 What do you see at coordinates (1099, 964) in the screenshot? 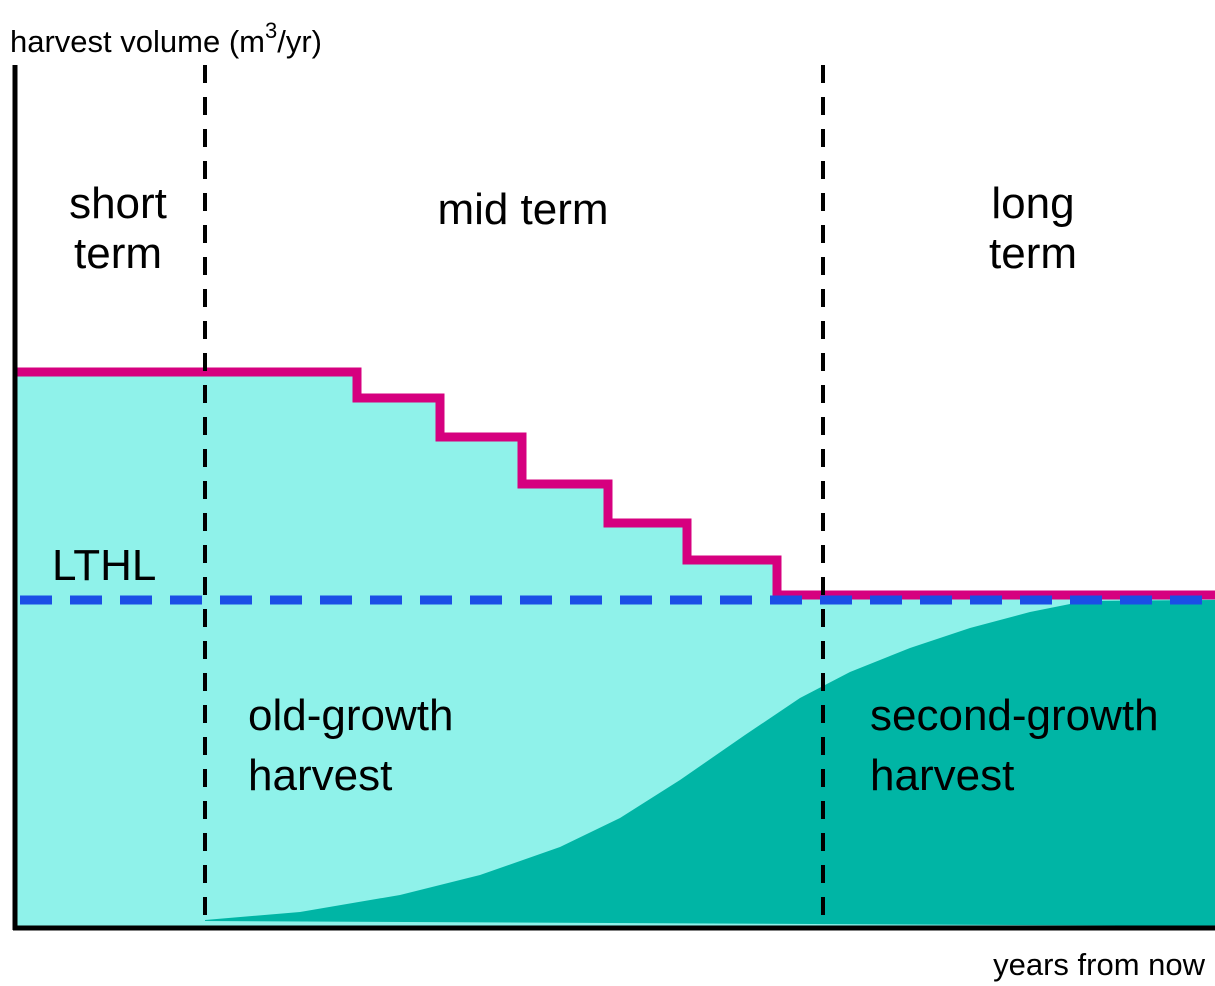
I see `x-axis-label: years from now` at bounding box center [1099, 964].